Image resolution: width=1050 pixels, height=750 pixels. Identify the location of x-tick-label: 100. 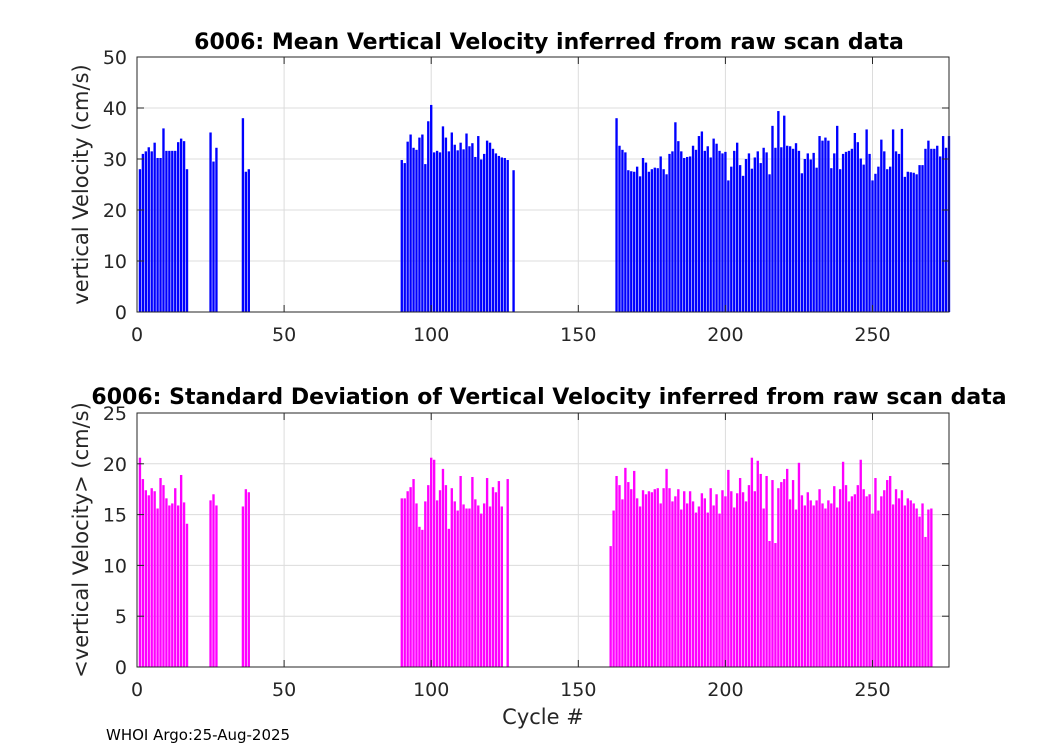
(431, 690).